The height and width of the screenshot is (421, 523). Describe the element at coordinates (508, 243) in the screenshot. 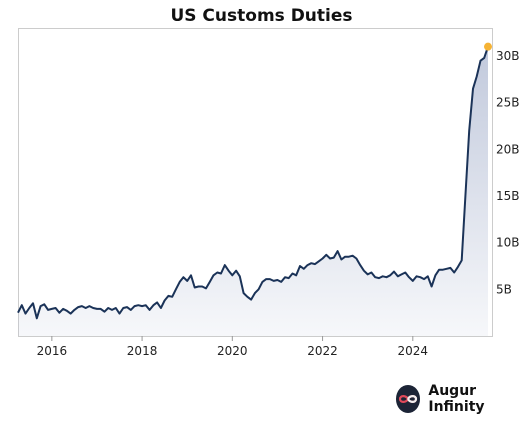

I see `y-tick-label: 10B` at that location.